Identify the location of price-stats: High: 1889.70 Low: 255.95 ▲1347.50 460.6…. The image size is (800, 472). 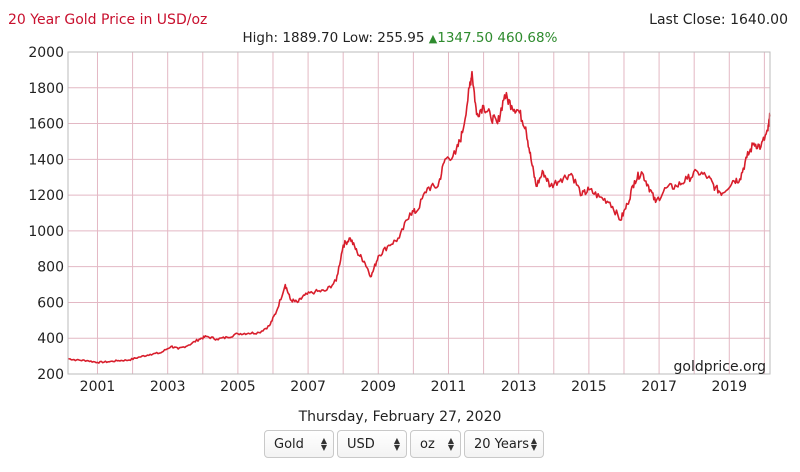
(400, 38).